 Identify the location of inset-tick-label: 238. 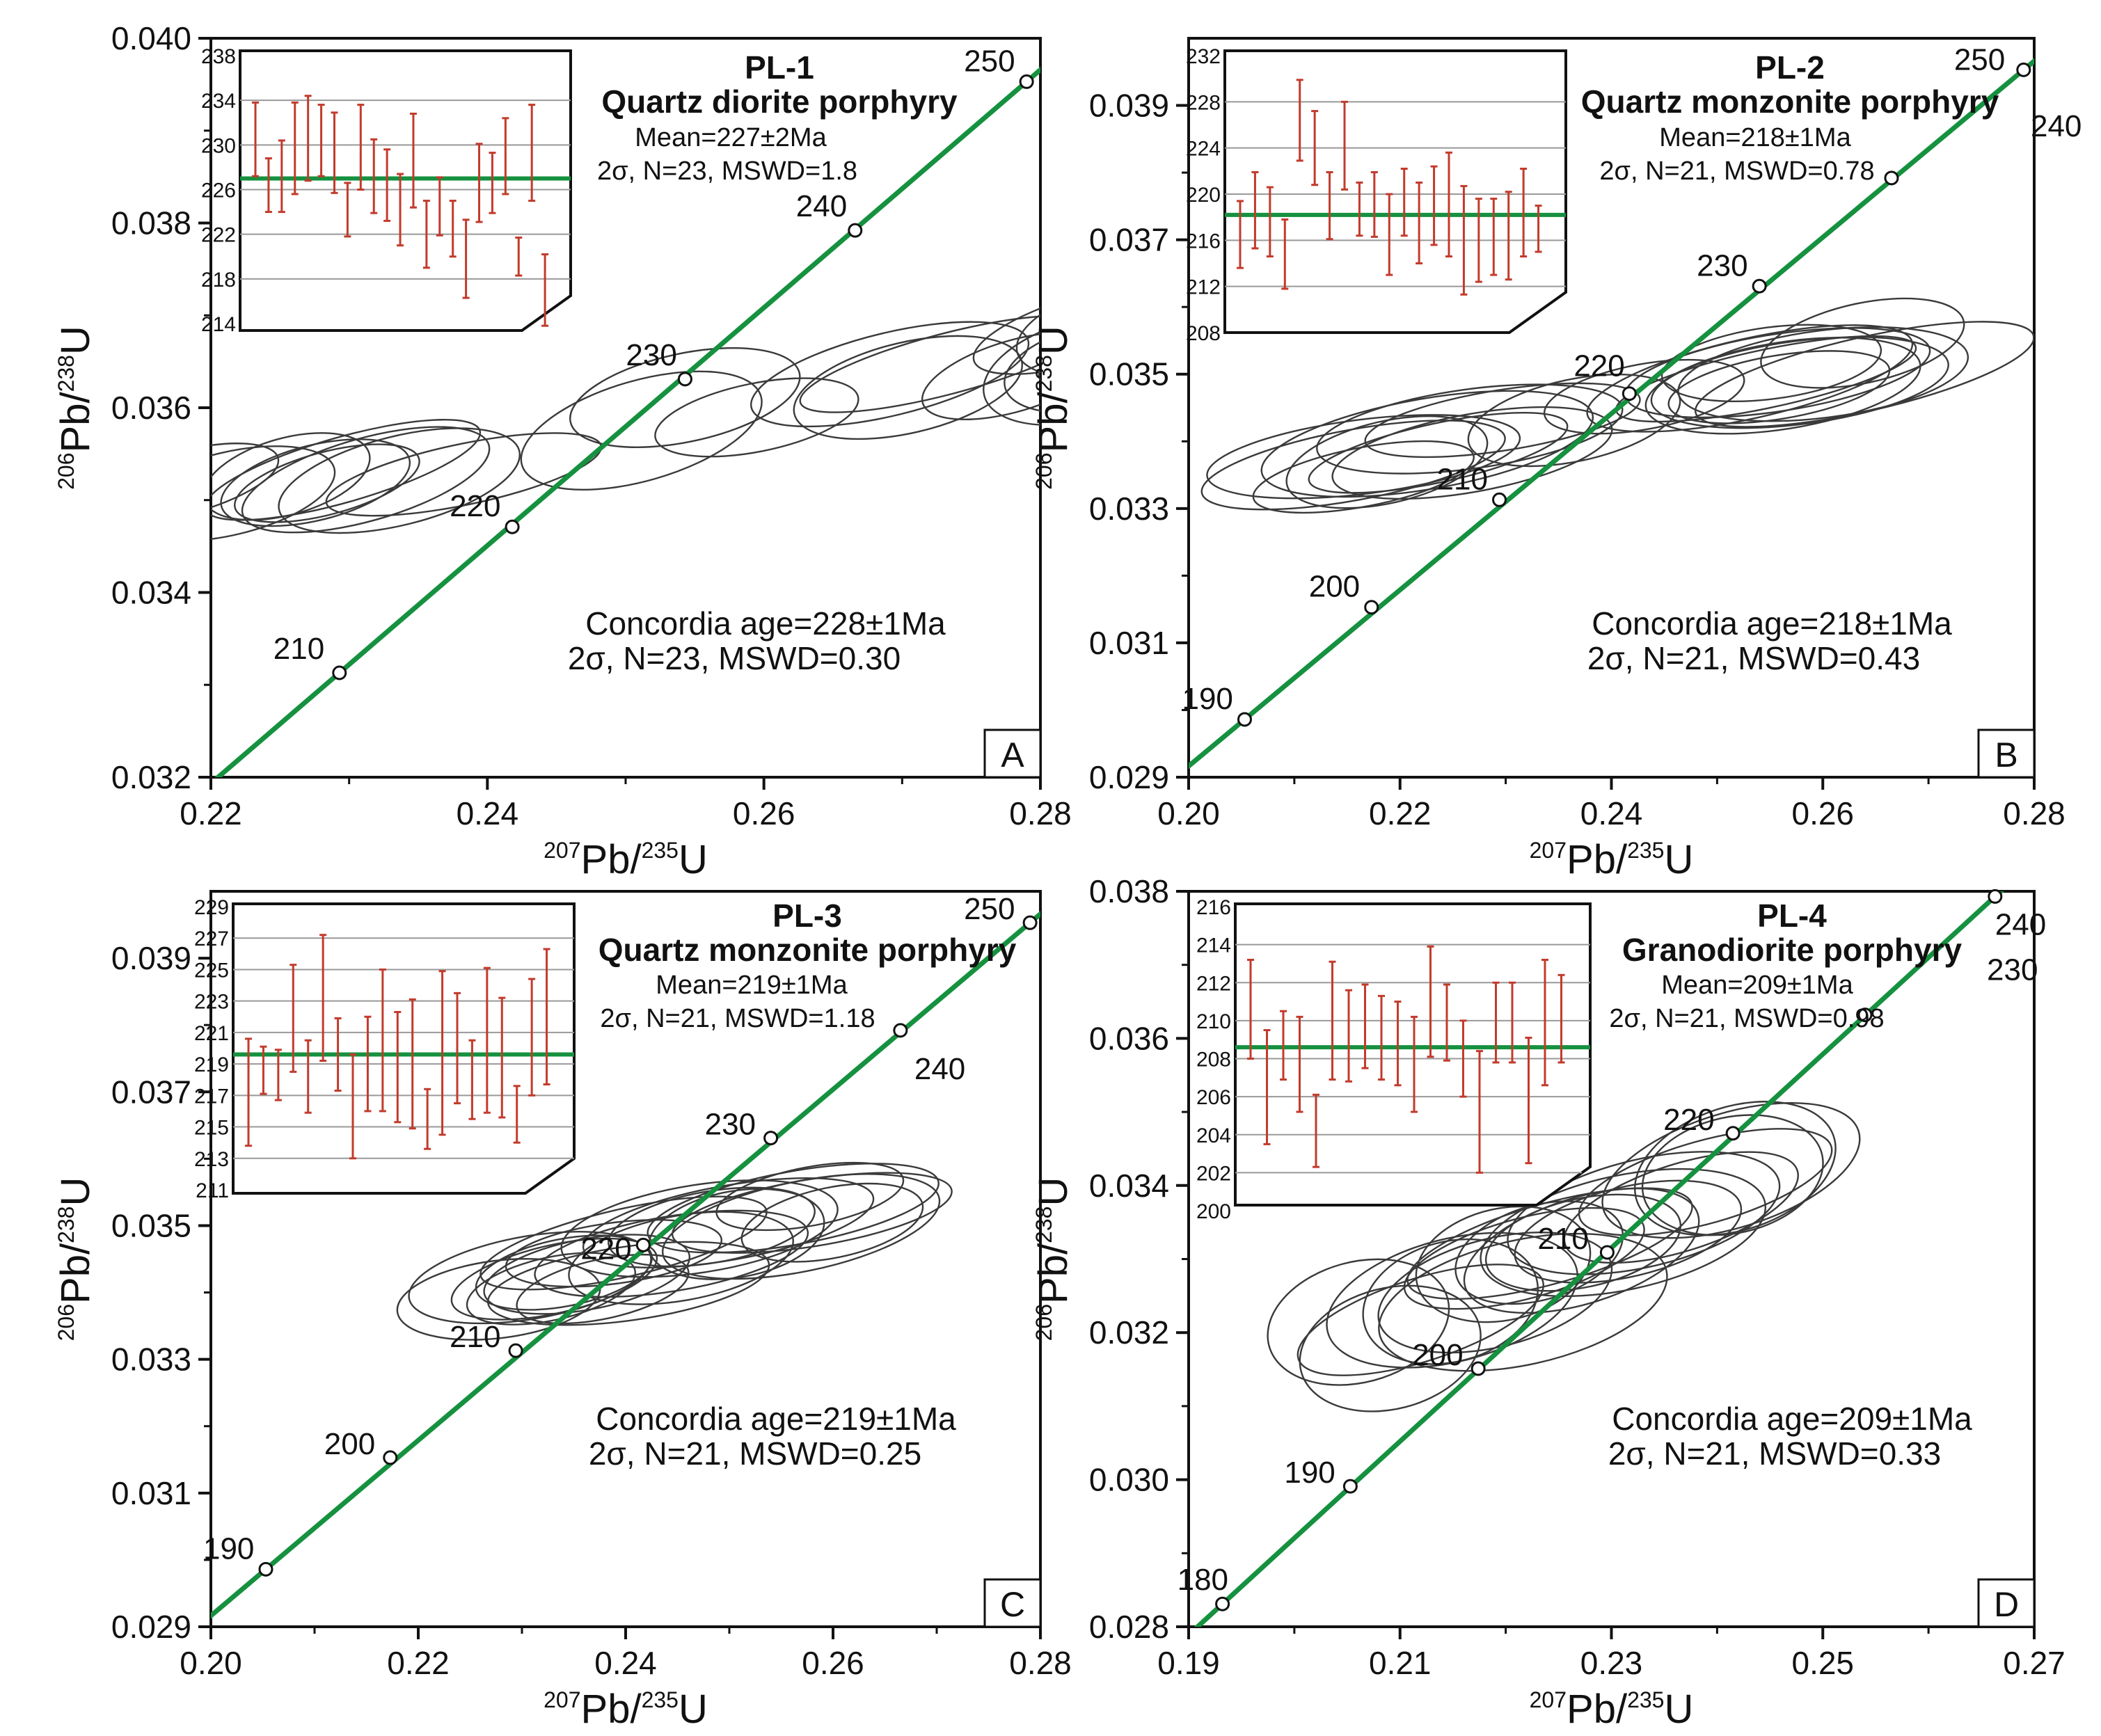
(219, 57).